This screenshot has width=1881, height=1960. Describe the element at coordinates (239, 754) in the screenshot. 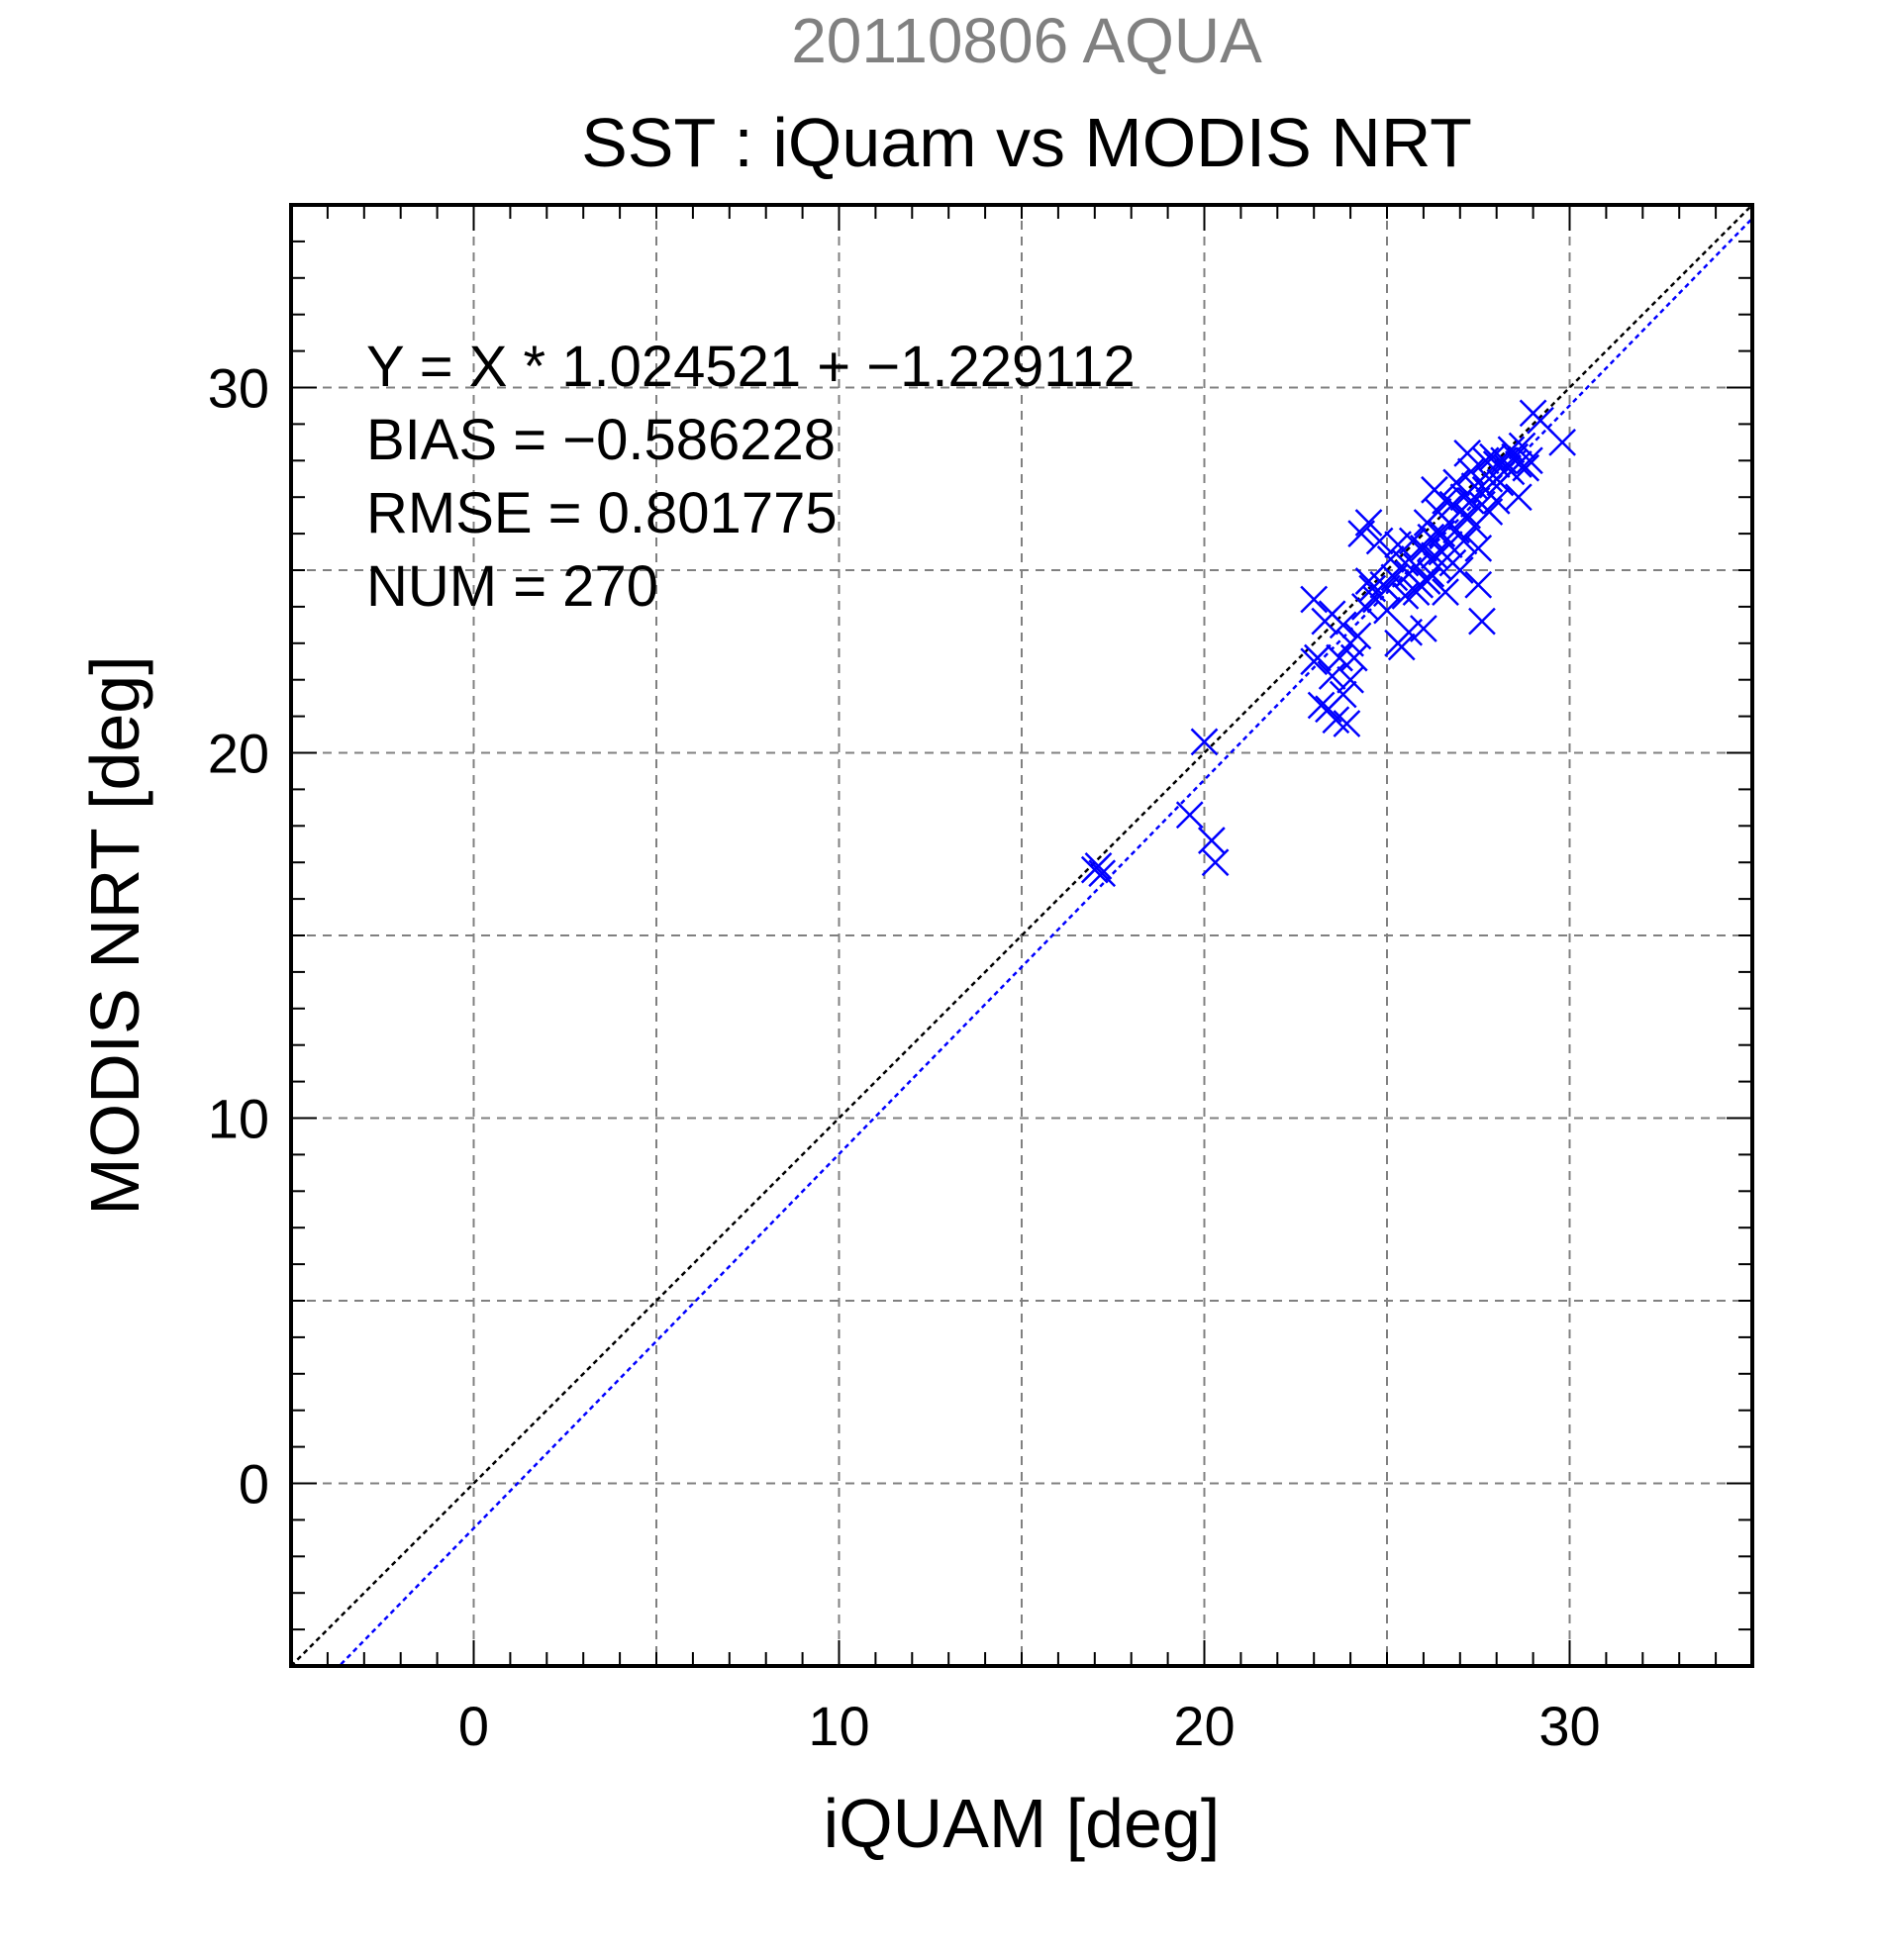

I see `y-tick-label: 20` at that location.